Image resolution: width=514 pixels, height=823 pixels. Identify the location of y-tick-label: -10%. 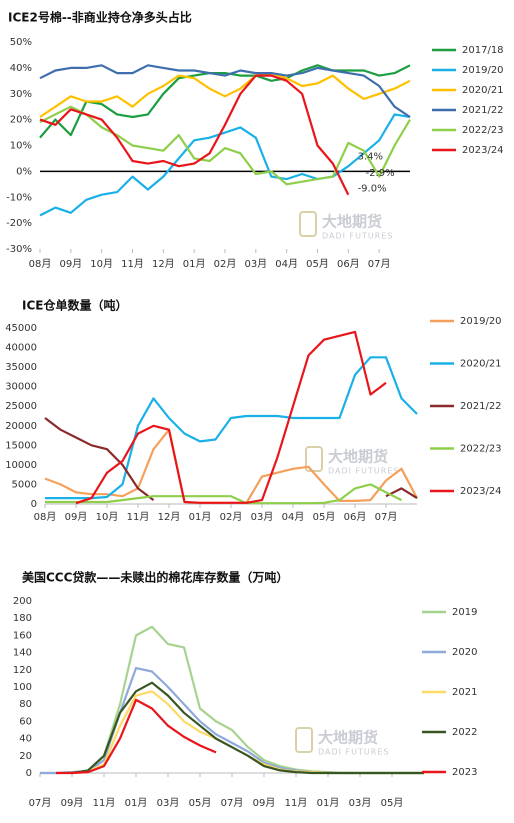
(19, 197).